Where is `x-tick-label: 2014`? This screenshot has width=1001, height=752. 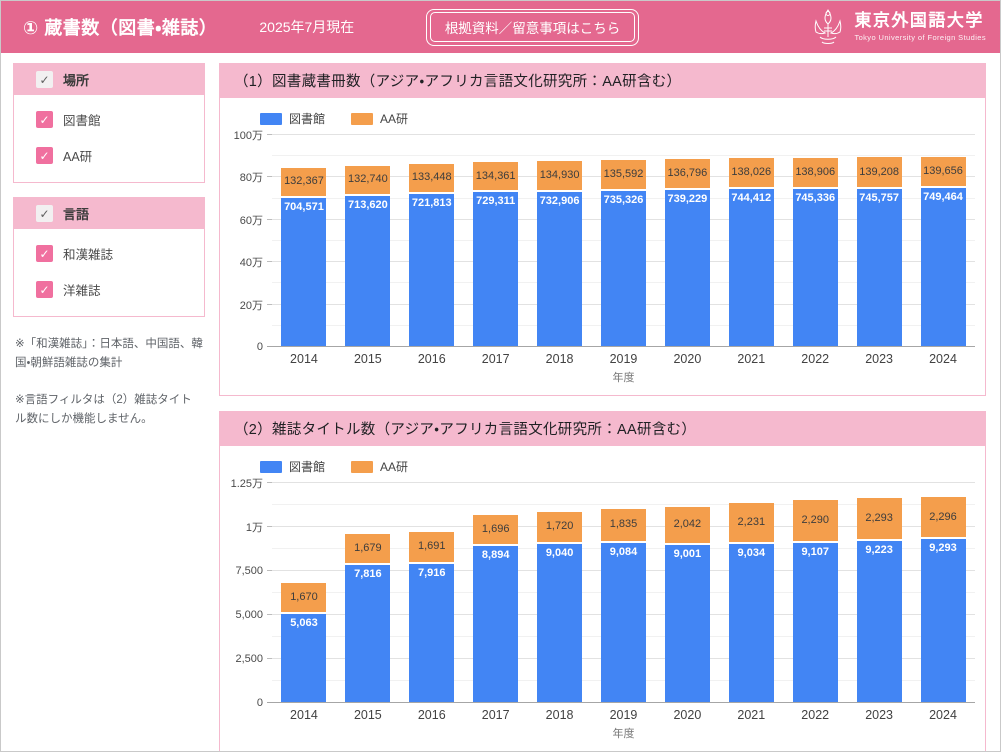 x-tick-label: 2014 is located at coordinates (304, 715).